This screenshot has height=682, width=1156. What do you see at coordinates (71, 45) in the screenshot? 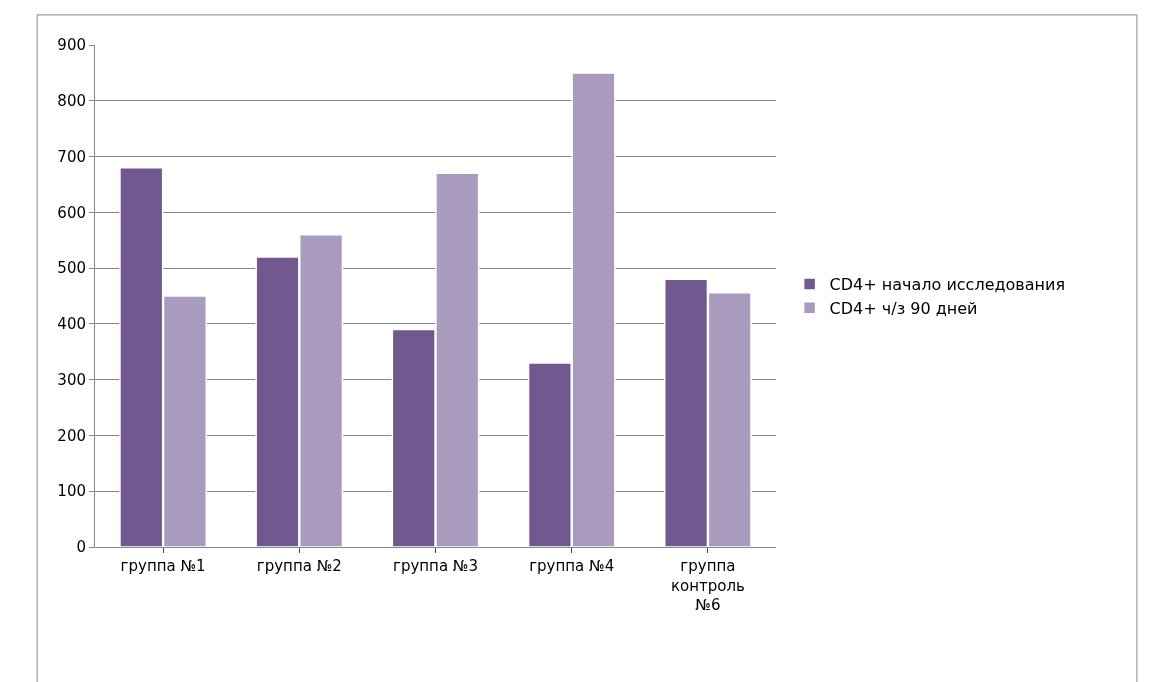
I see `y-tick-label: 900` at bounding box center [71, 45].